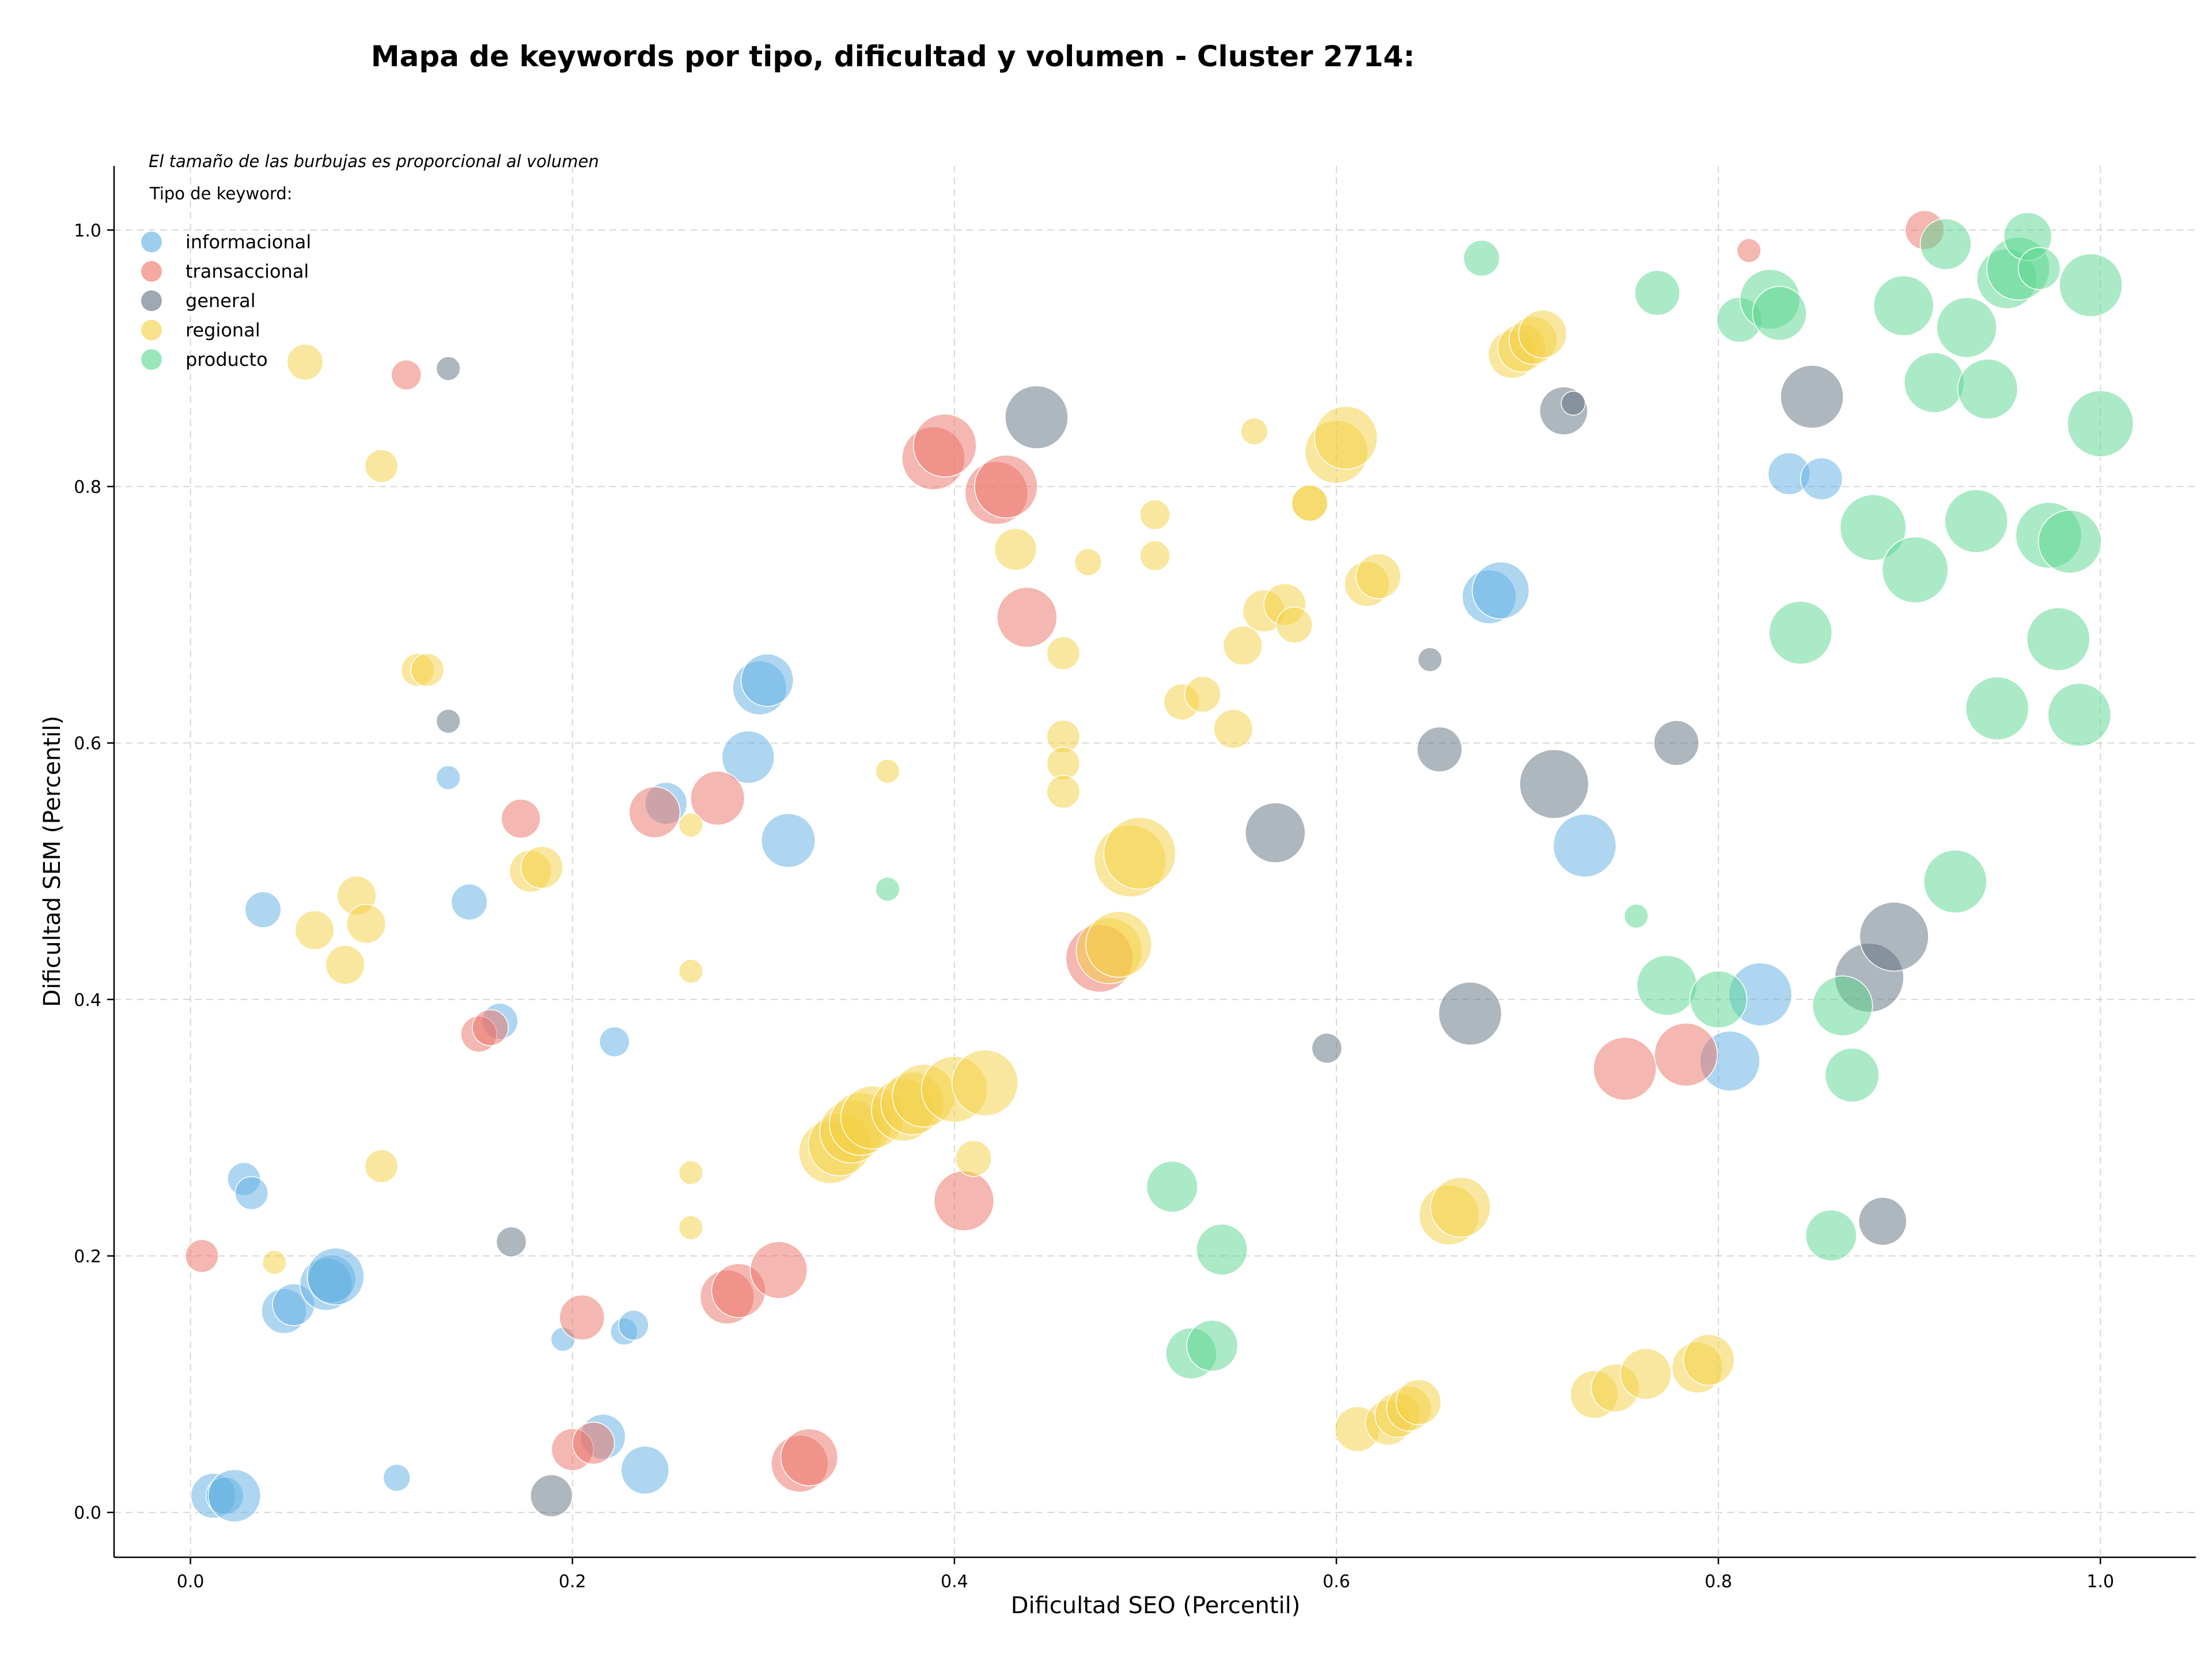  I want to click on x-tick-label: 1.0, so click(2100, 1582).